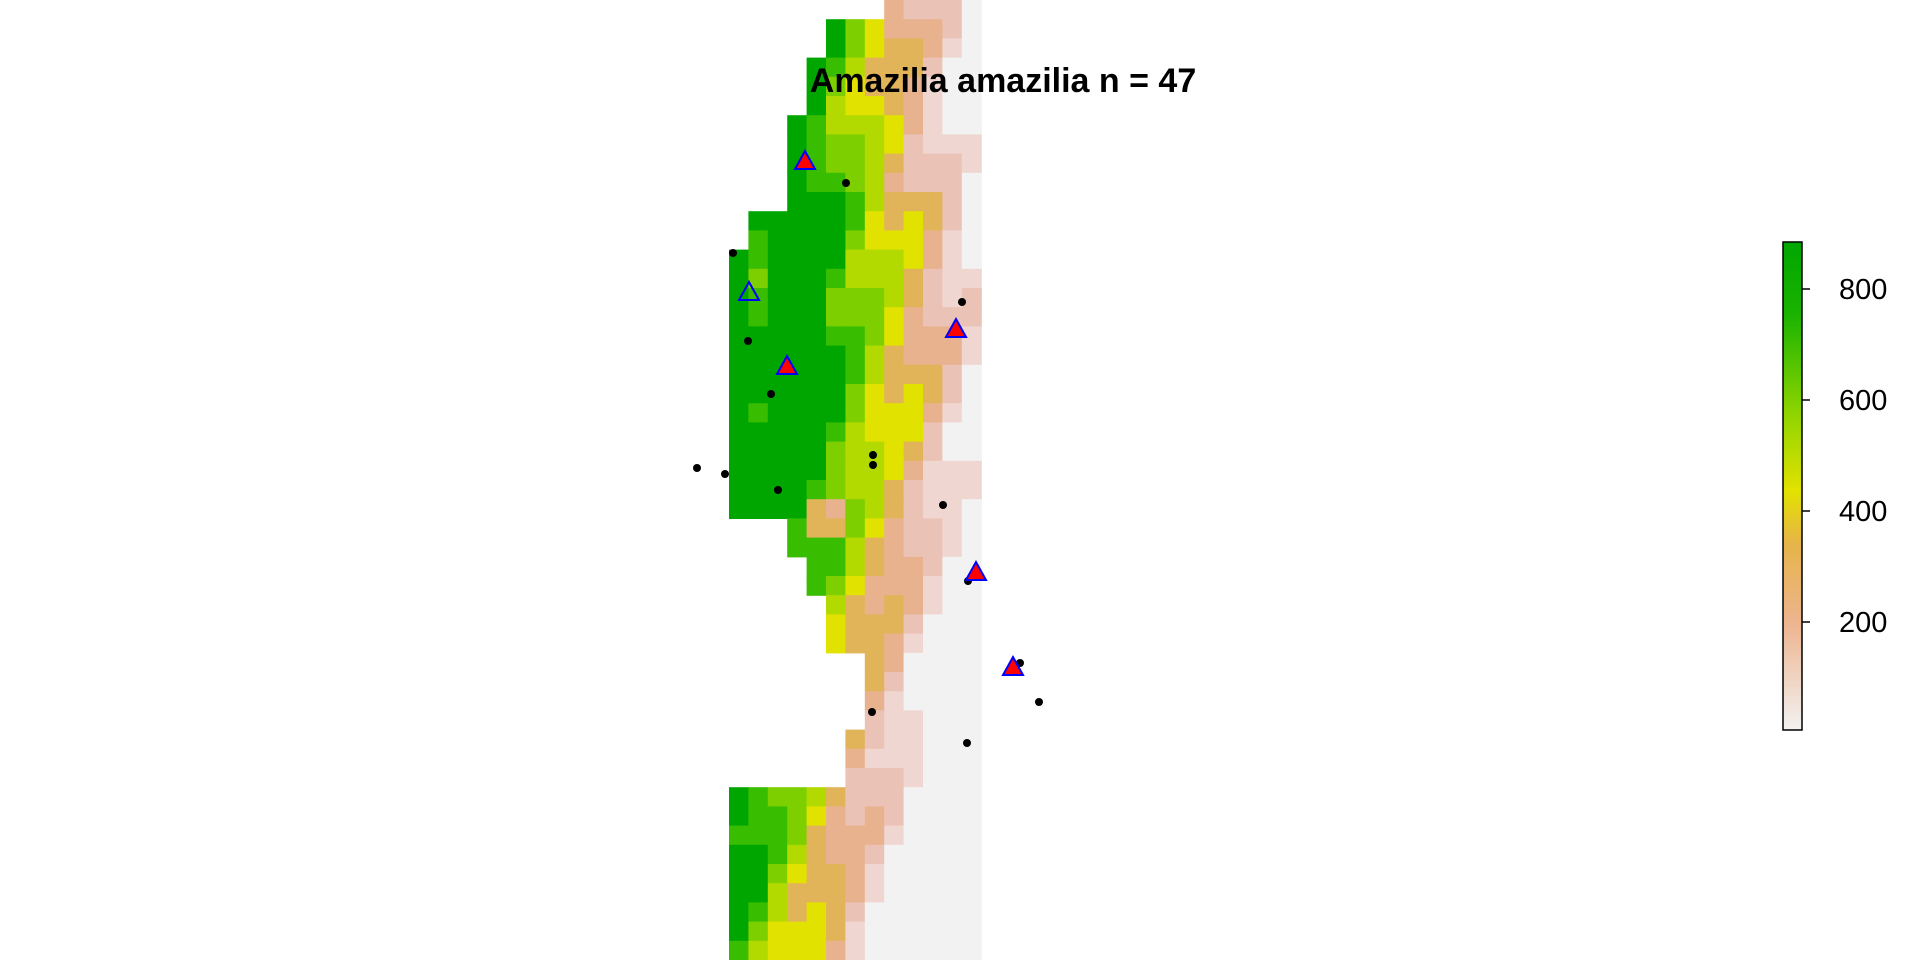 Image resolution: width=1920 pixels, height=960 pixels. I want to click on legend-color-bar, so click(1792, 486).